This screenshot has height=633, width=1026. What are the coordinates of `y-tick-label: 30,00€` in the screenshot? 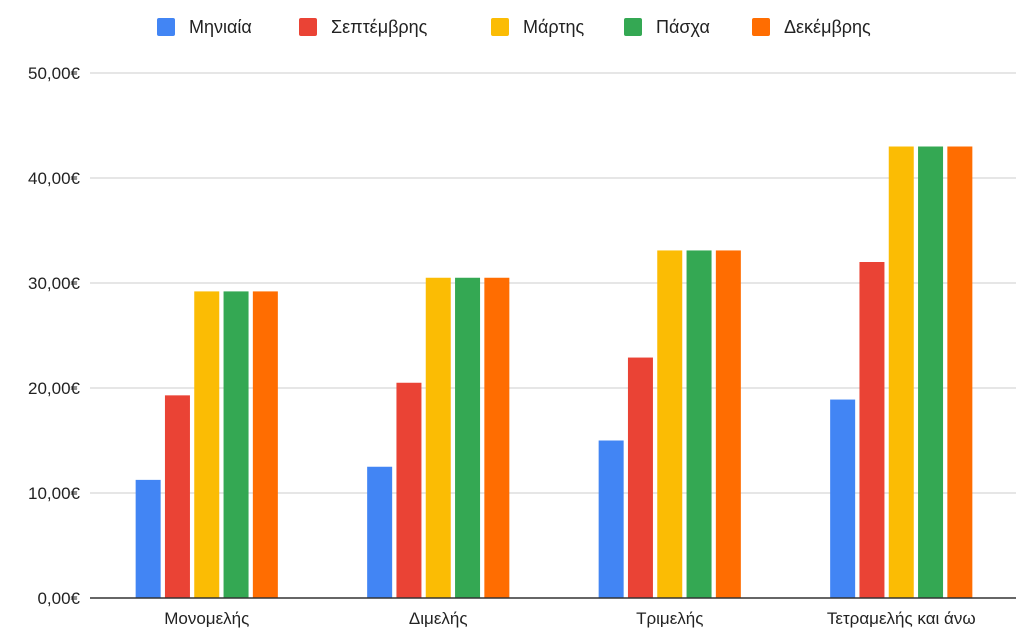 It's located at (54, 283).